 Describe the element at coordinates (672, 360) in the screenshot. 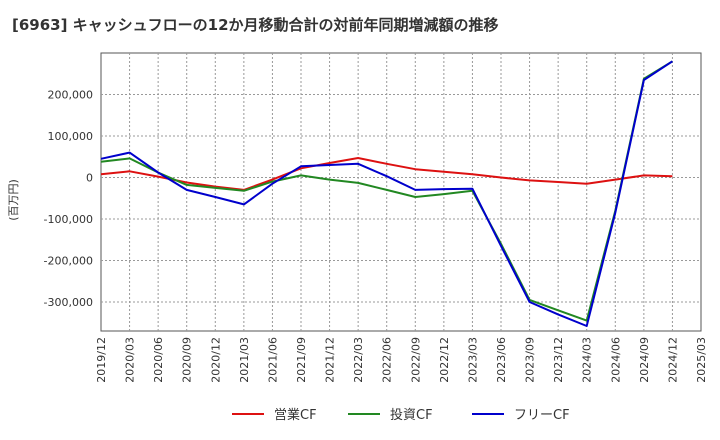

I see `x-tick-label: 2024/12` at that location.